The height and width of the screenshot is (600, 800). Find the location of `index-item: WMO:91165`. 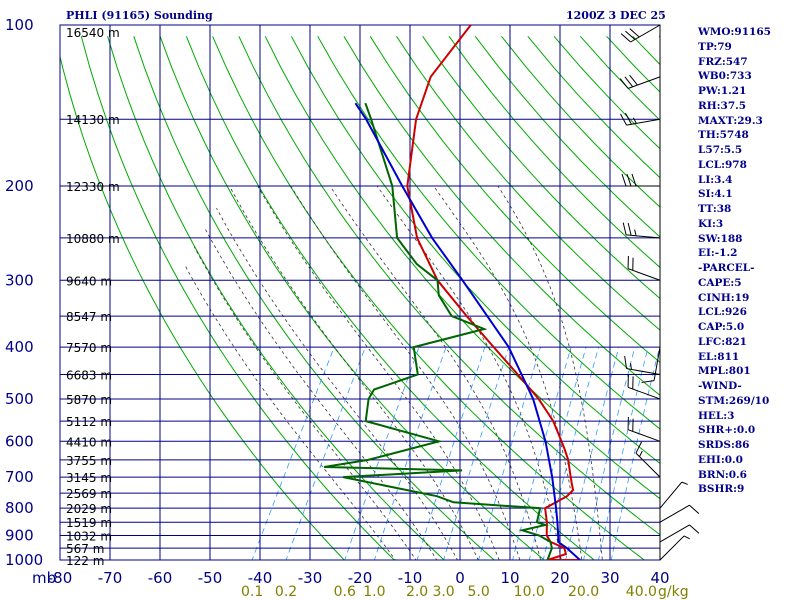

index-item: WMO:91165 is located at coordinates (734, 32).